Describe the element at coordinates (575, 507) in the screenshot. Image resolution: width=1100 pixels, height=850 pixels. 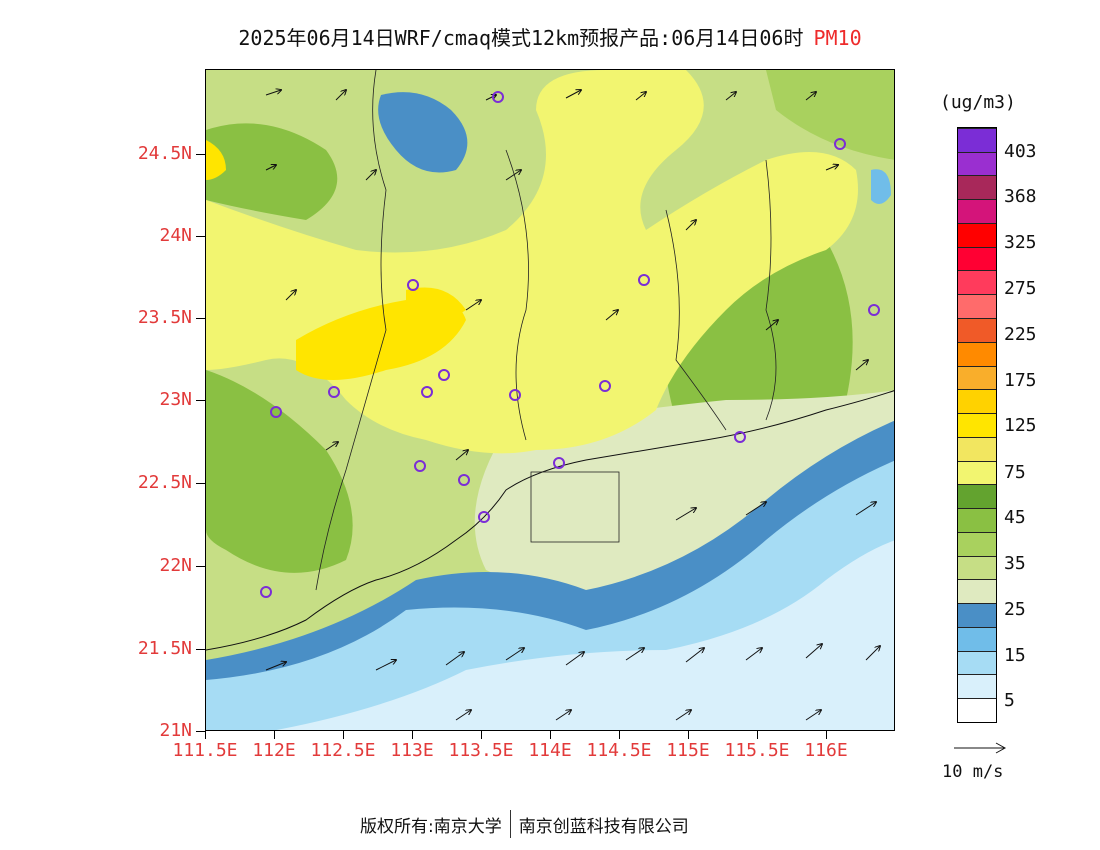
I see `boundary-box` at that location.